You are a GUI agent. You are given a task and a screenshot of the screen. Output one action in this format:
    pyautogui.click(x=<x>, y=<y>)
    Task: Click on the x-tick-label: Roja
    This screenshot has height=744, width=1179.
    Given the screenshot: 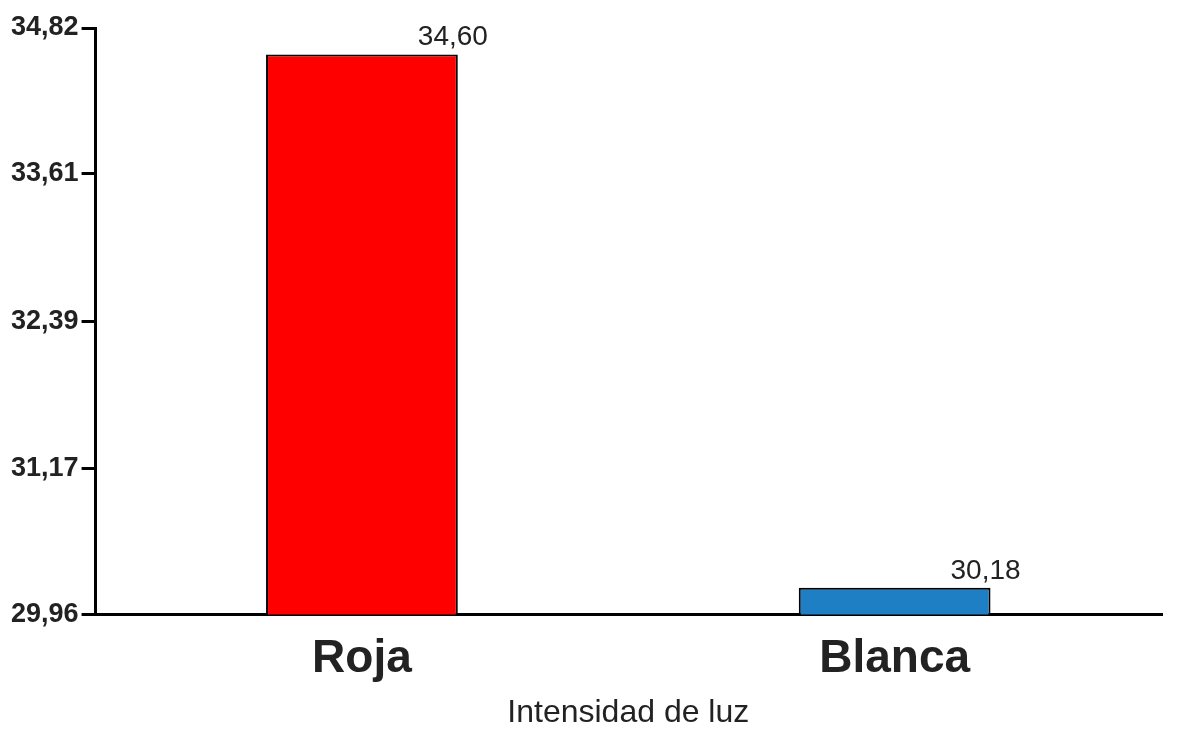 What is the action you would take?
    pyautogui.click(x=362, y=655)
    